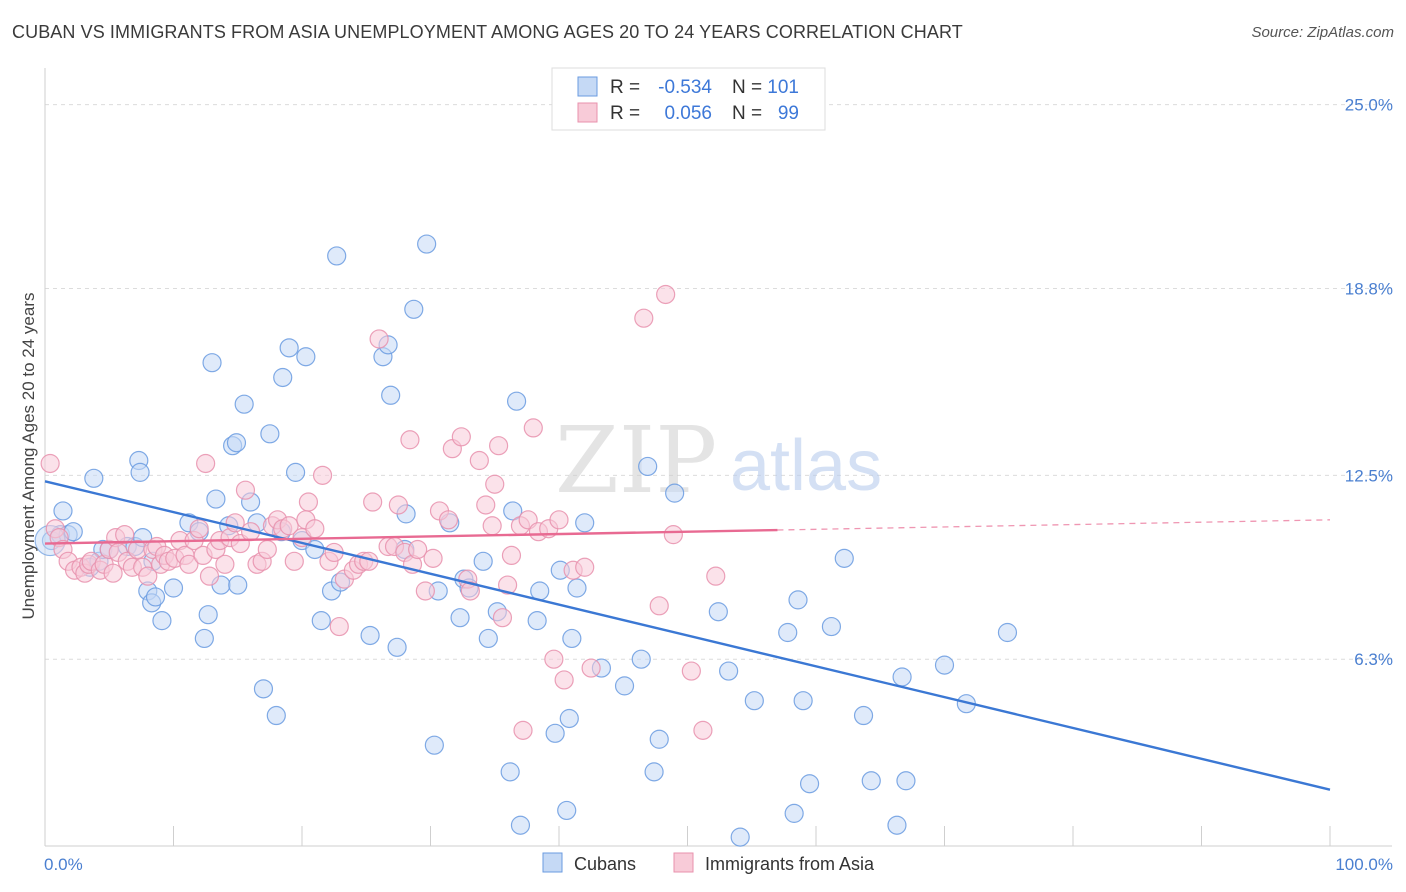 This screenshot has height=892, width=1406. What do you see at coordinates (1369, 105) in the screenshot?
I see `y-tick-label-3: 25.0%` at bounding box center [1369, 105].